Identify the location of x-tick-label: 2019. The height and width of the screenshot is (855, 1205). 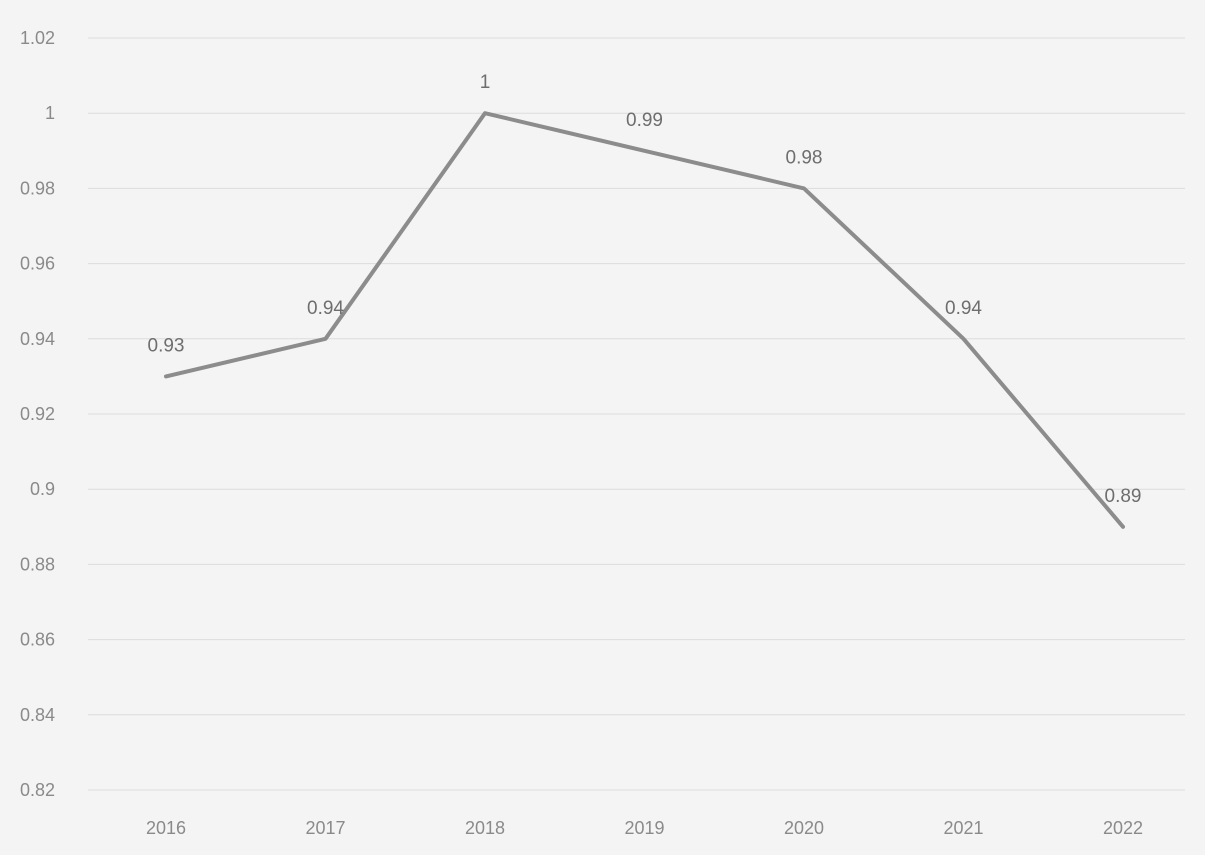
(644, 828).